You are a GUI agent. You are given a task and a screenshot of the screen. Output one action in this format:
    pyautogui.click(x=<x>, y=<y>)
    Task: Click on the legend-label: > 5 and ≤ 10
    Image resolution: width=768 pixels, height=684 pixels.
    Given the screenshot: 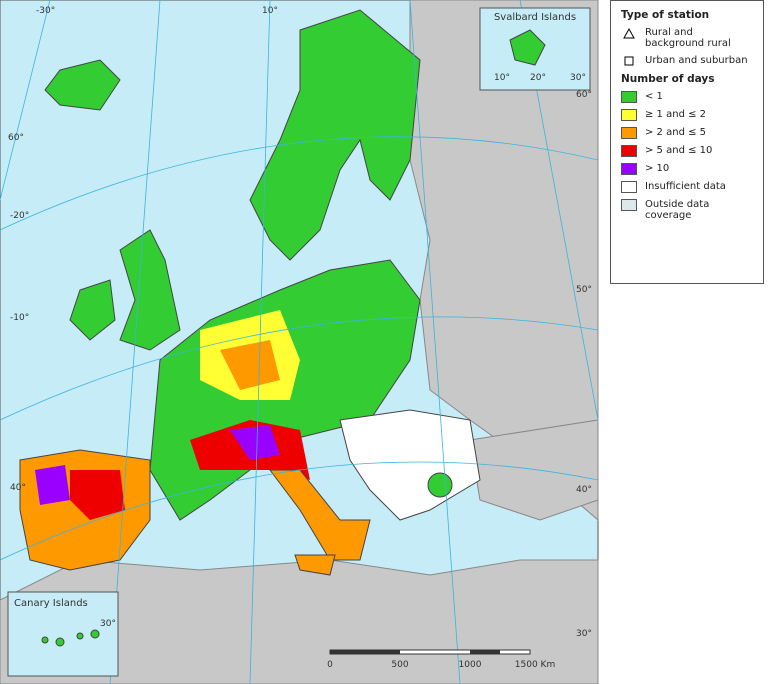 What is the action you would take?
    pyautogui.click(x=679, y=150)
    